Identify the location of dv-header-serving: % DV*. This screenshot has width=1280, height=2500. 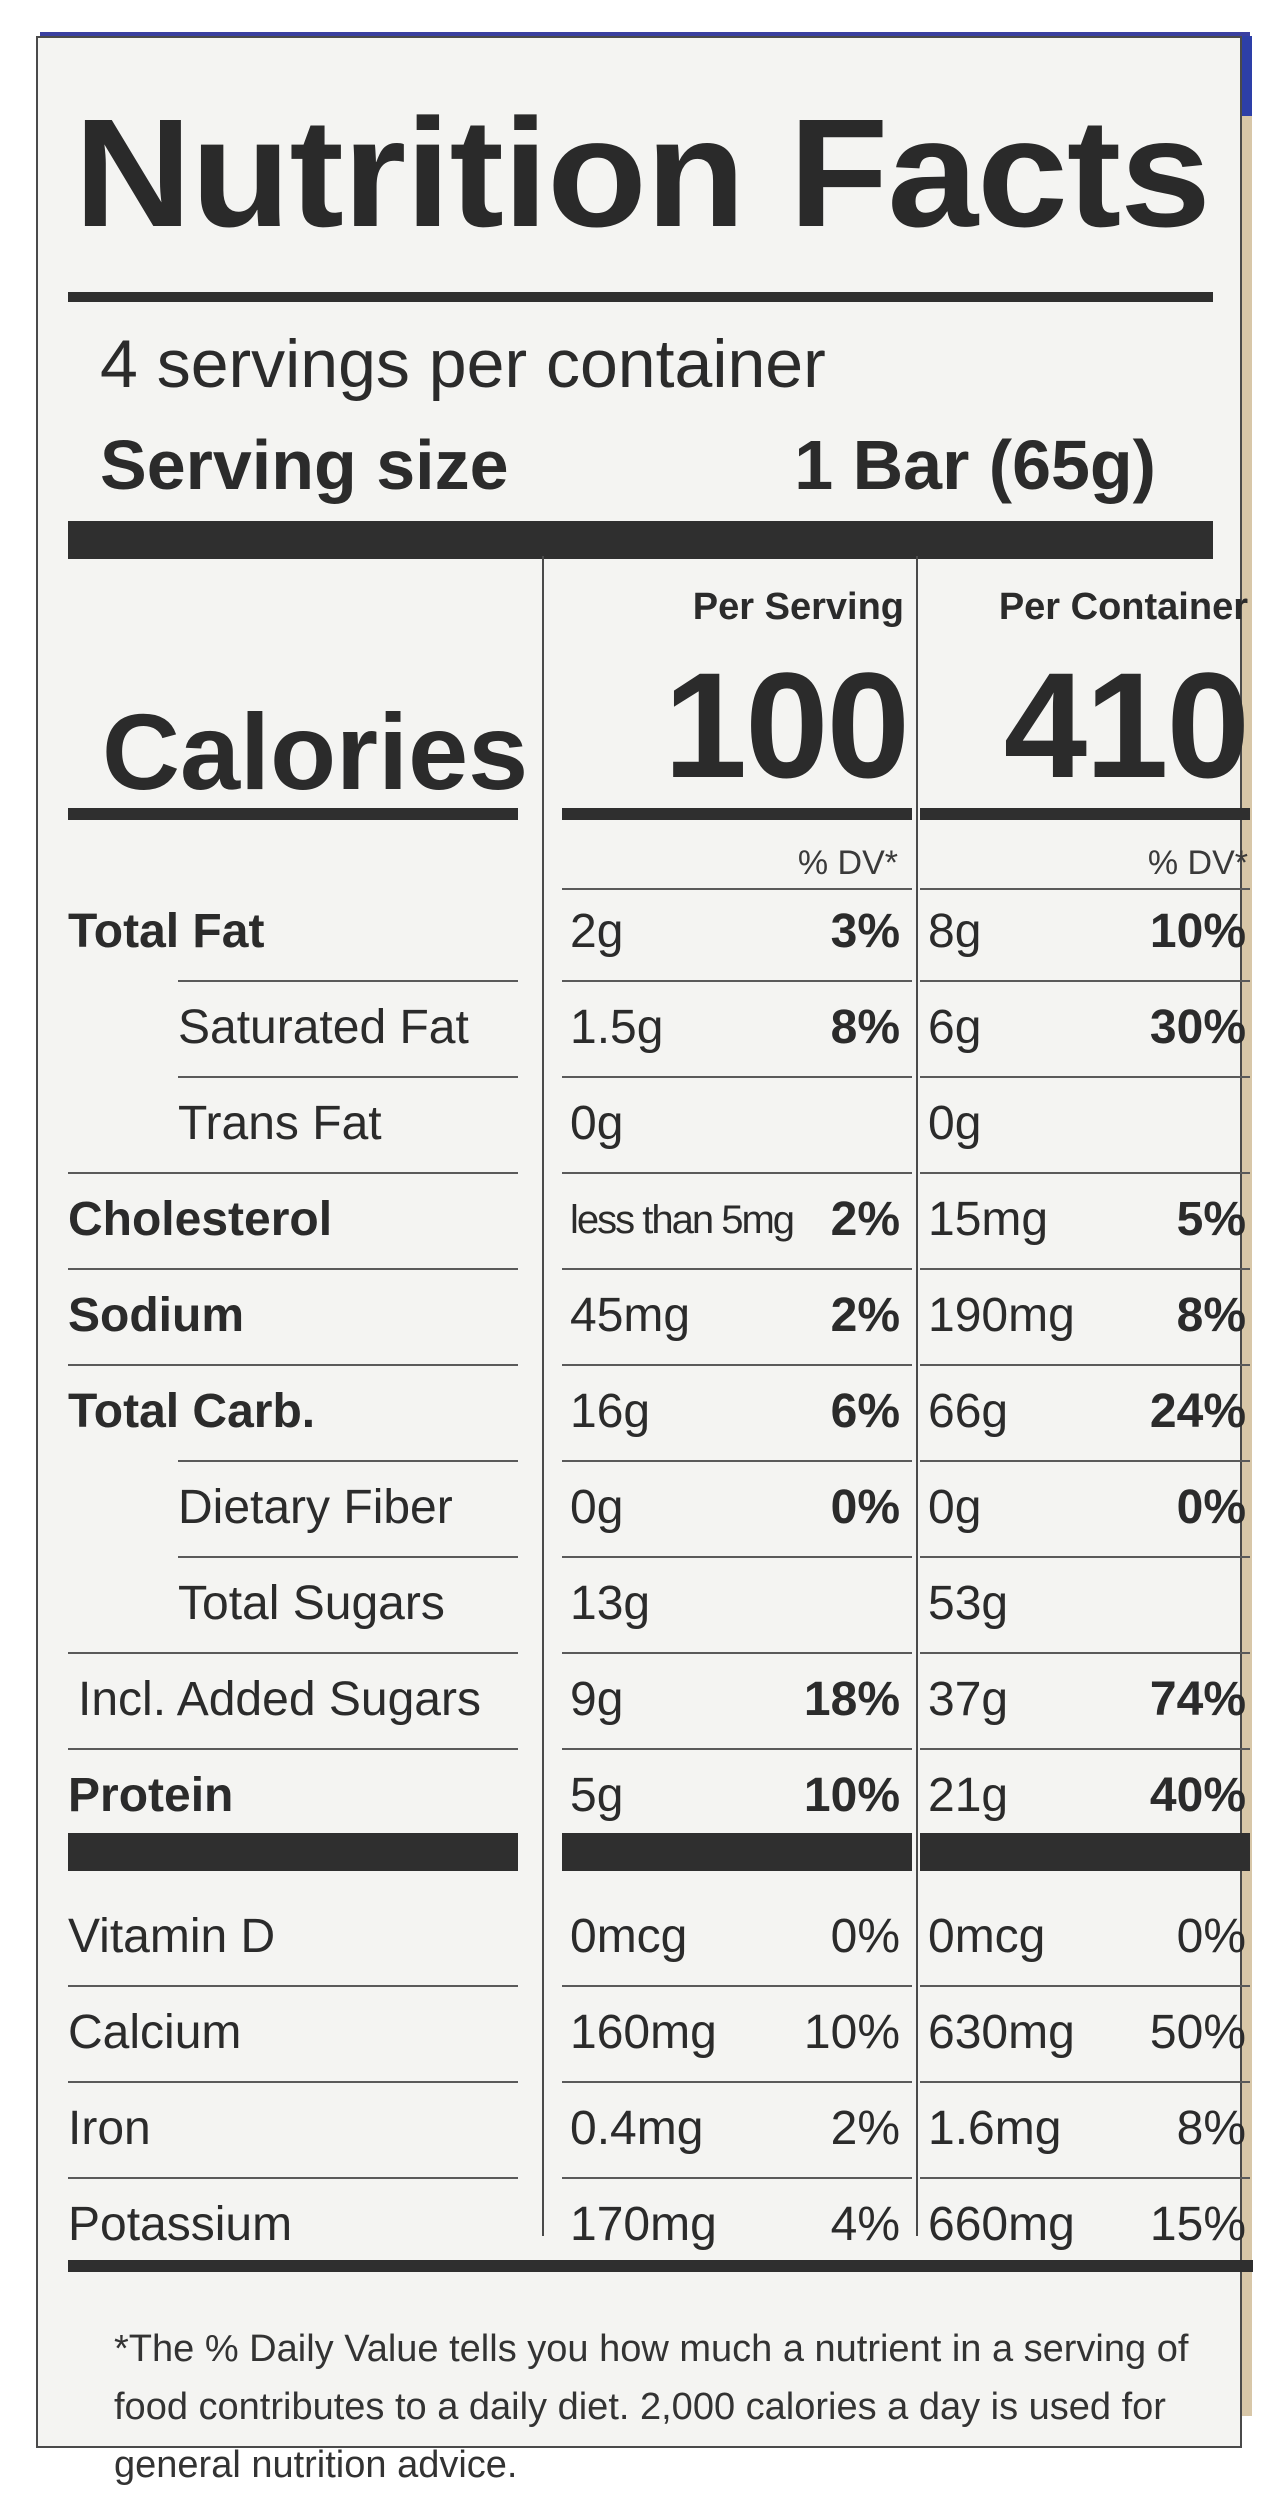
(847, 863).